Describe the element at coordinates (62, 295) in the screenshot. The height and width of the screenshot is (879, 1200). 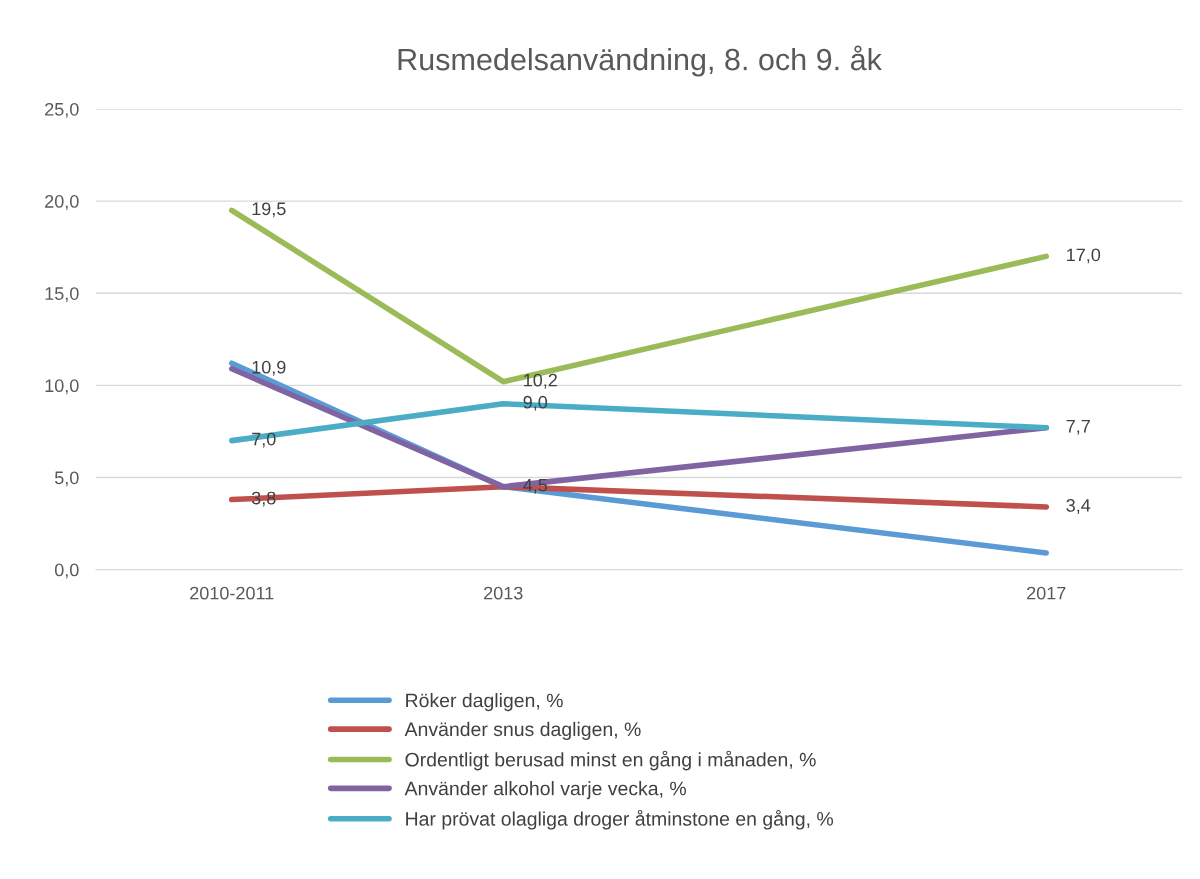
I see `y-tick-label: 15,0` at that location.